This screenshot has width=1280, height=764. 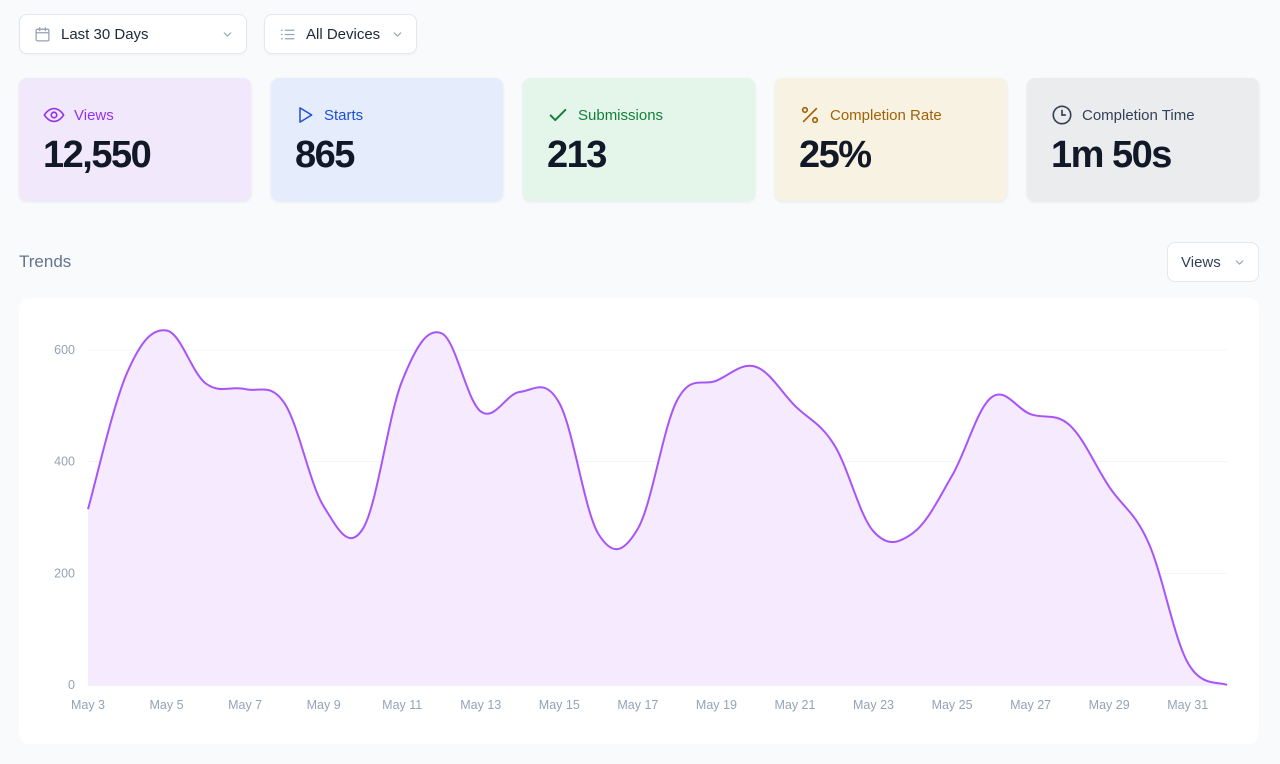 What do you see at coordinates (559, 705) in the screenshot?
I see `x-tick-label: May 15` at bounding box center [559, 705].